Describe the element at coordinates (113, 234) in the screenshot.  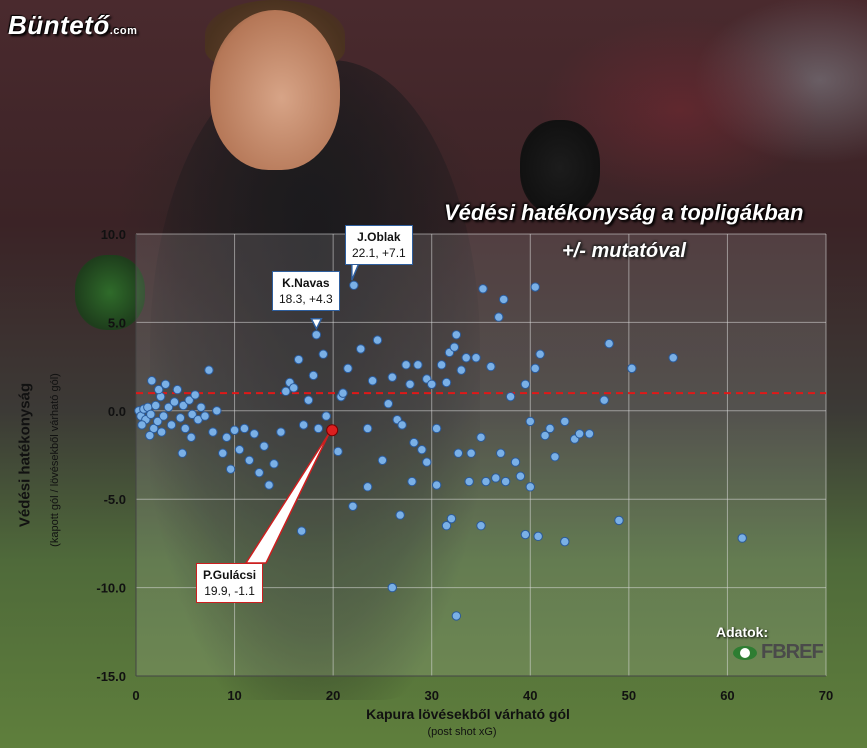
I see `y-tick-label: 10.0` at that location.